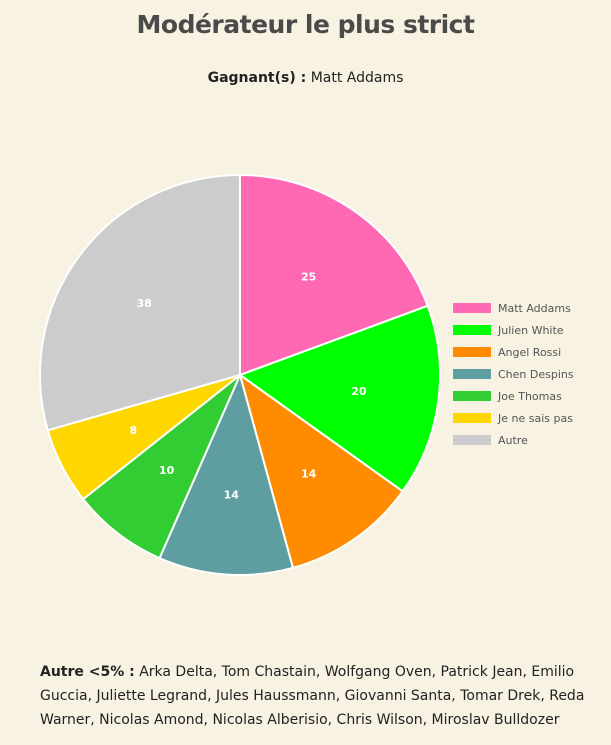  I want to click on pie-slice-julien-white, so click(339, 398).